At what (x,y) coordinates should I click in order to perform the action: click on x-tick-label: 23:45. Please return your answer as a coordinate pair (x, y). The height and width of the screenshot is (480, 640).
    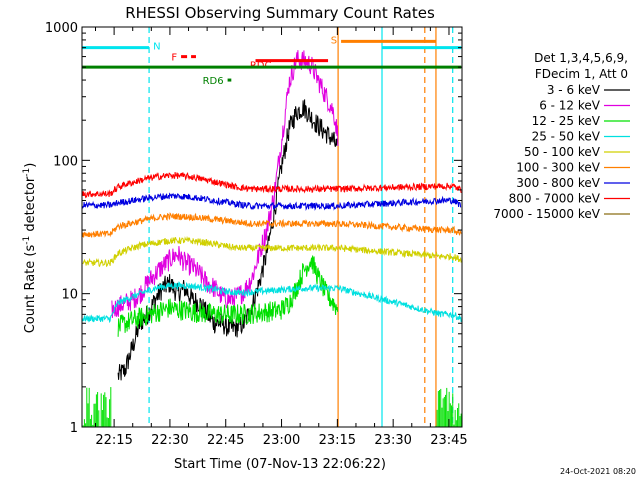
    Looking at the image, I should click on (448, 440).